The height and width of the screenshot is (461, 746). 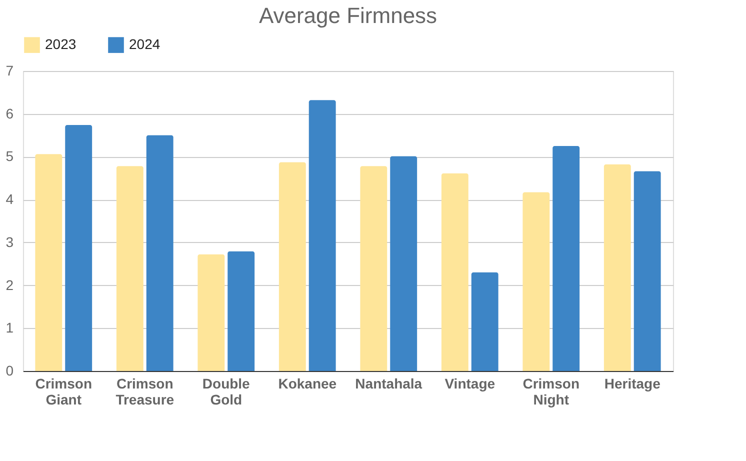 What do you see at coordinates (144, 44) in the screenshot?
I see `legend-label: 2024` at bounding box center [144, 44].